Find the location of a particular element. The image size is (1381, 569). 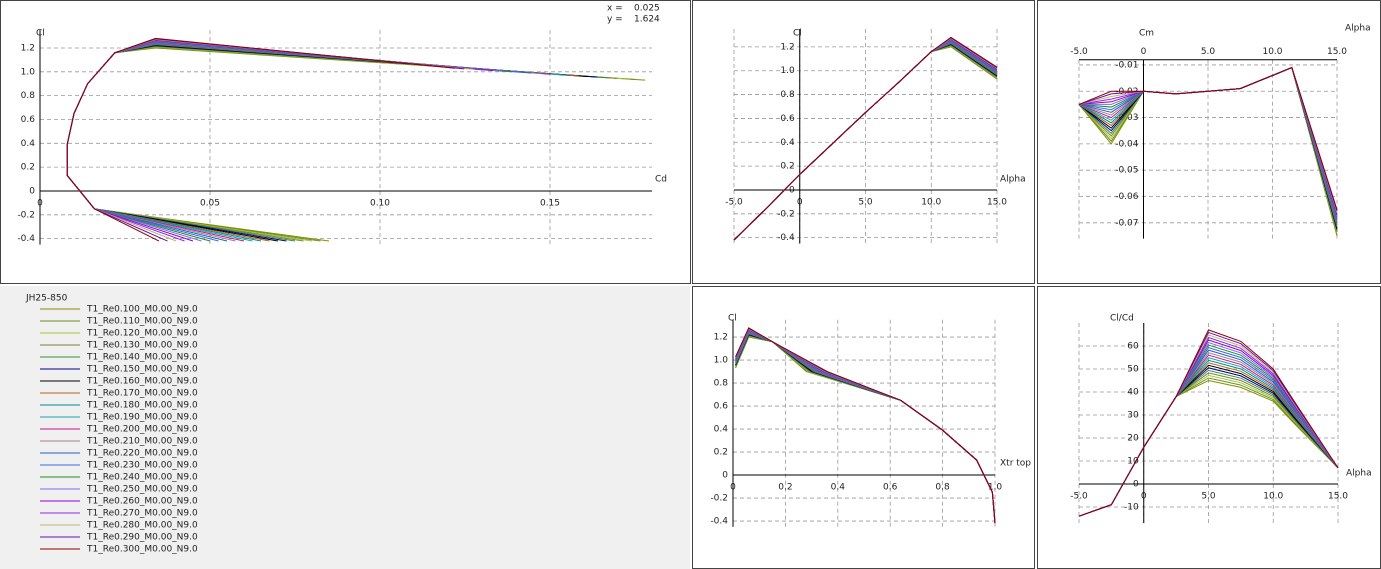

y-tick-label: -0.01 is located at coordinates (1126, 65).